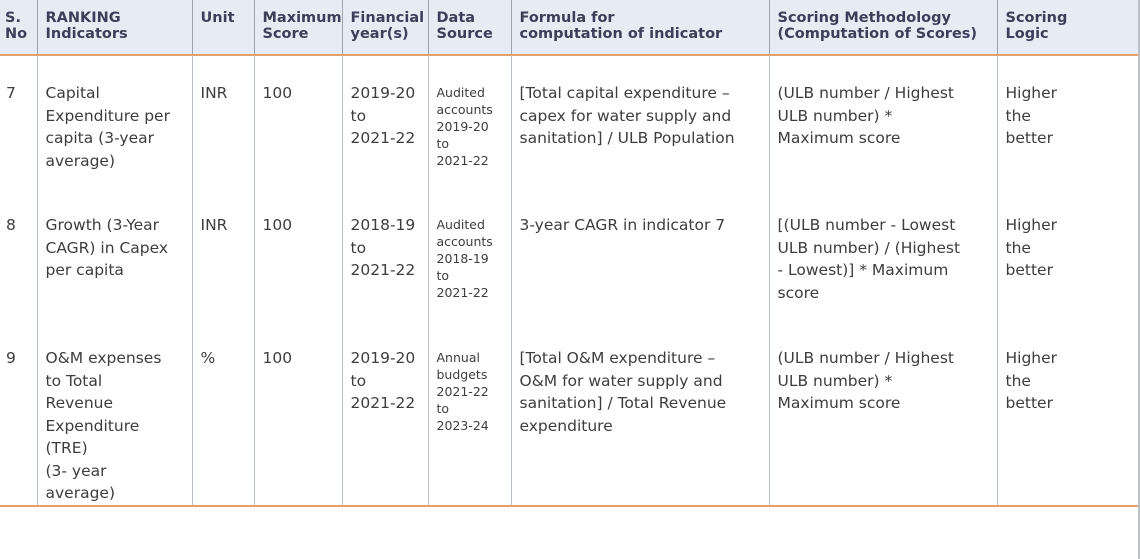  I want to click on header-sno: S. No, so click(18, 28).